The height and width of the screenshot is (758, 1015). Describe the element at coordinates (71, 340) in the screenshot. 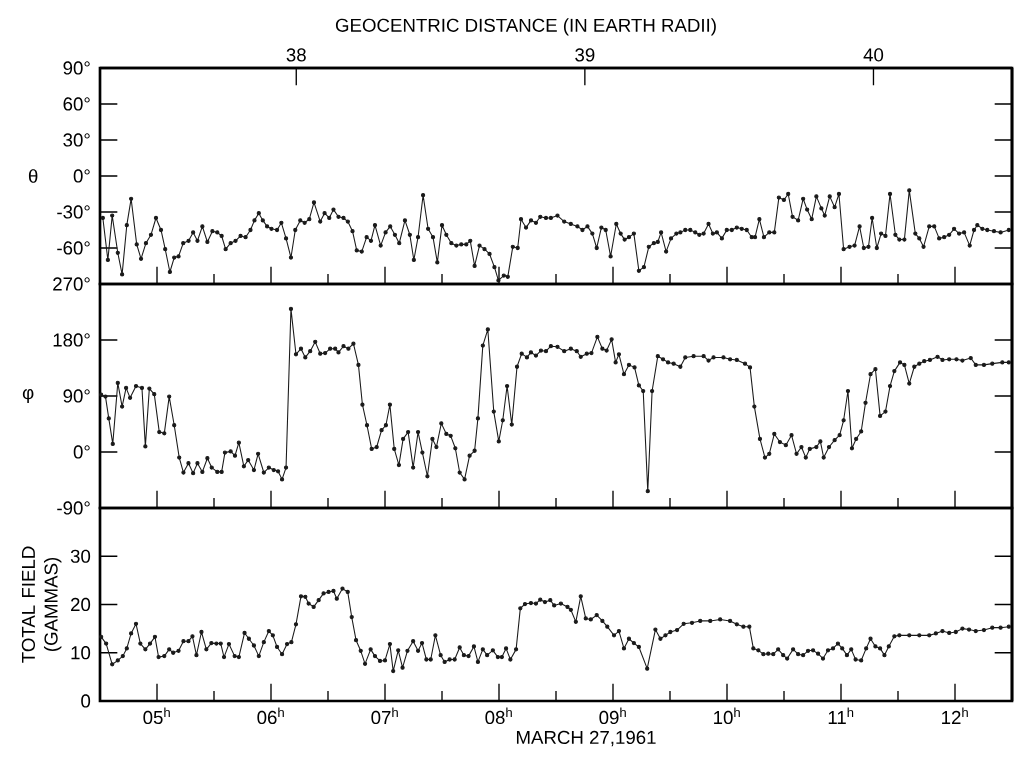

I see `y-tick-label: 180°` at that location.